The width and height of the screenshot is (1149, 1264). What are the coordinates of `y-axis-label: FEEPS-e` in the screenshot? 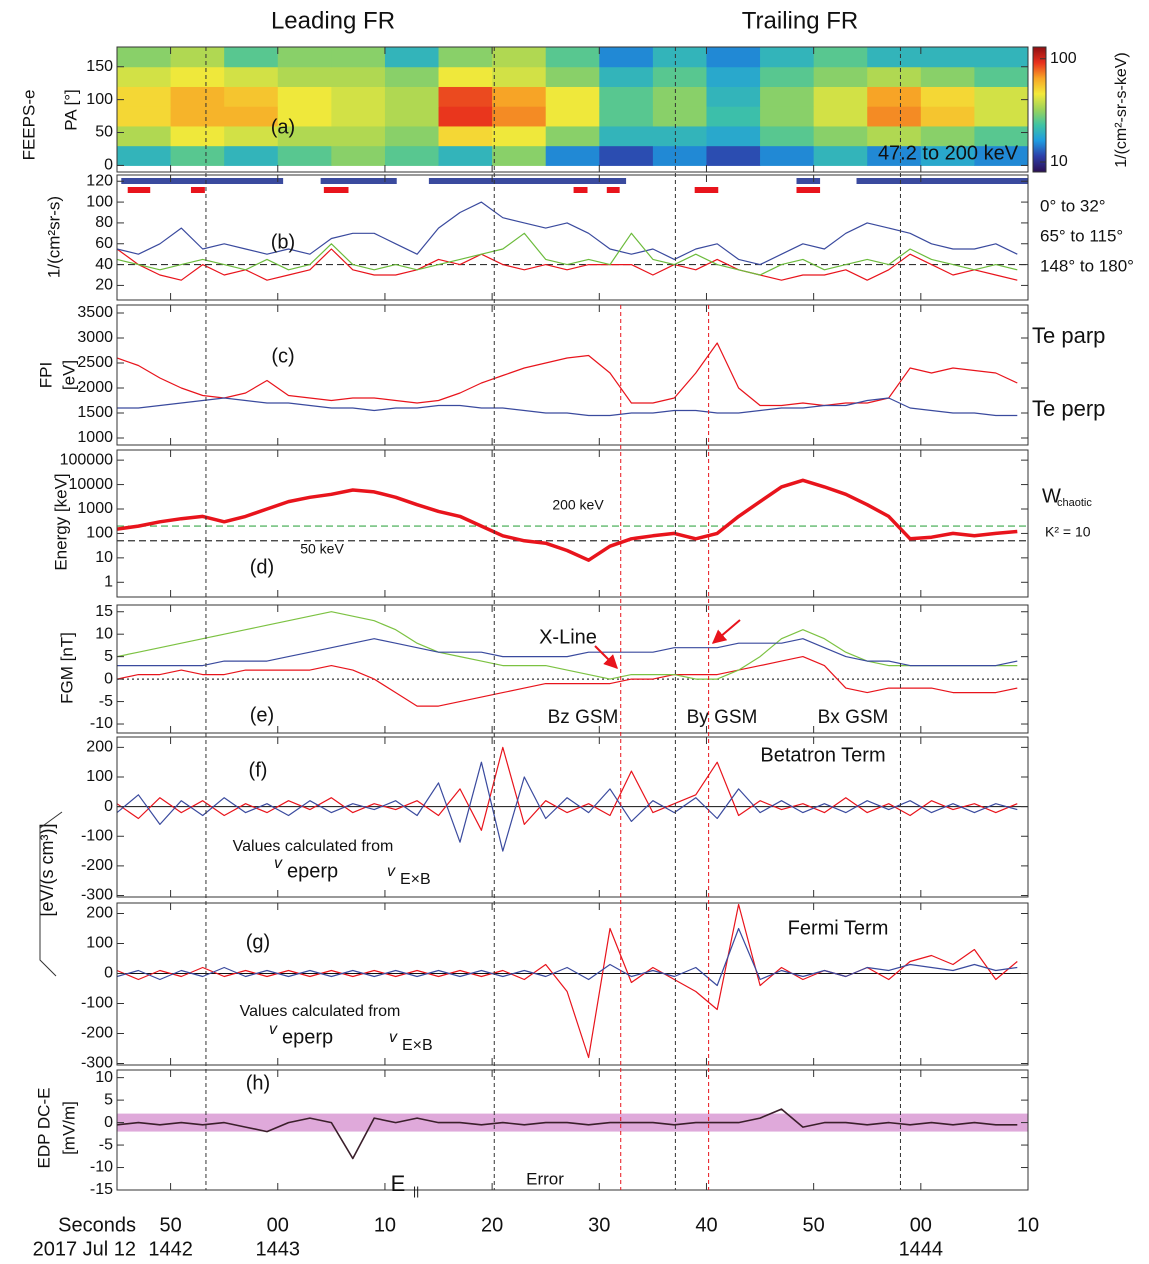 It's located at (28, 125).